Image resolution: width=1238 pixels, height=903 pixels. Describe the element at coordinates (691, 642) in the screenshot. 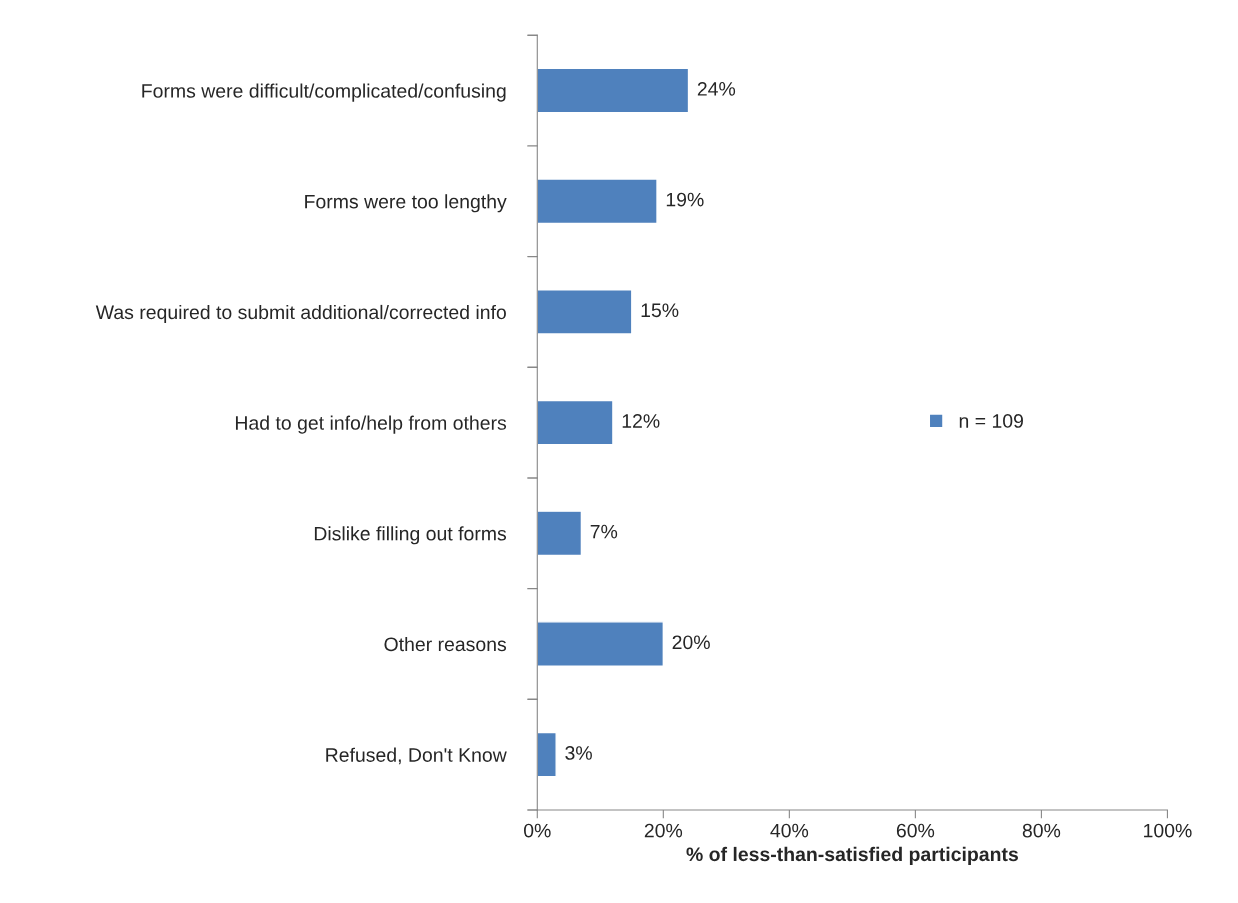

I see `data-label: 20%` at that location.